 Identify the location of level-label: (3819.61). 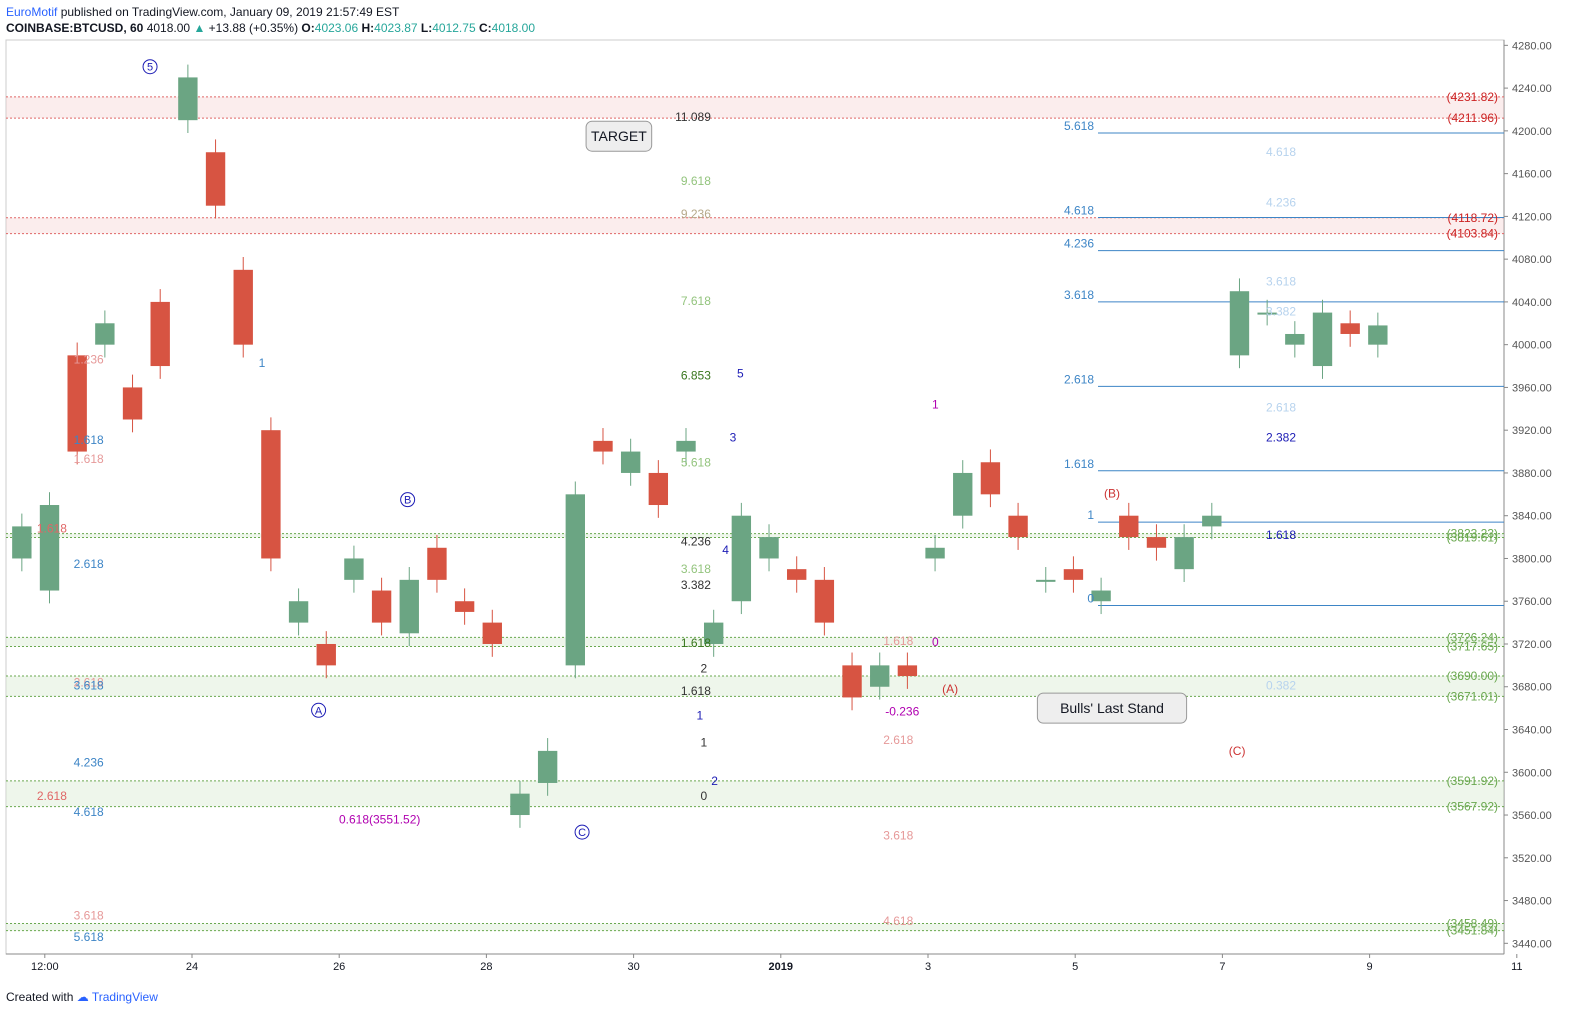
(1472, 538).